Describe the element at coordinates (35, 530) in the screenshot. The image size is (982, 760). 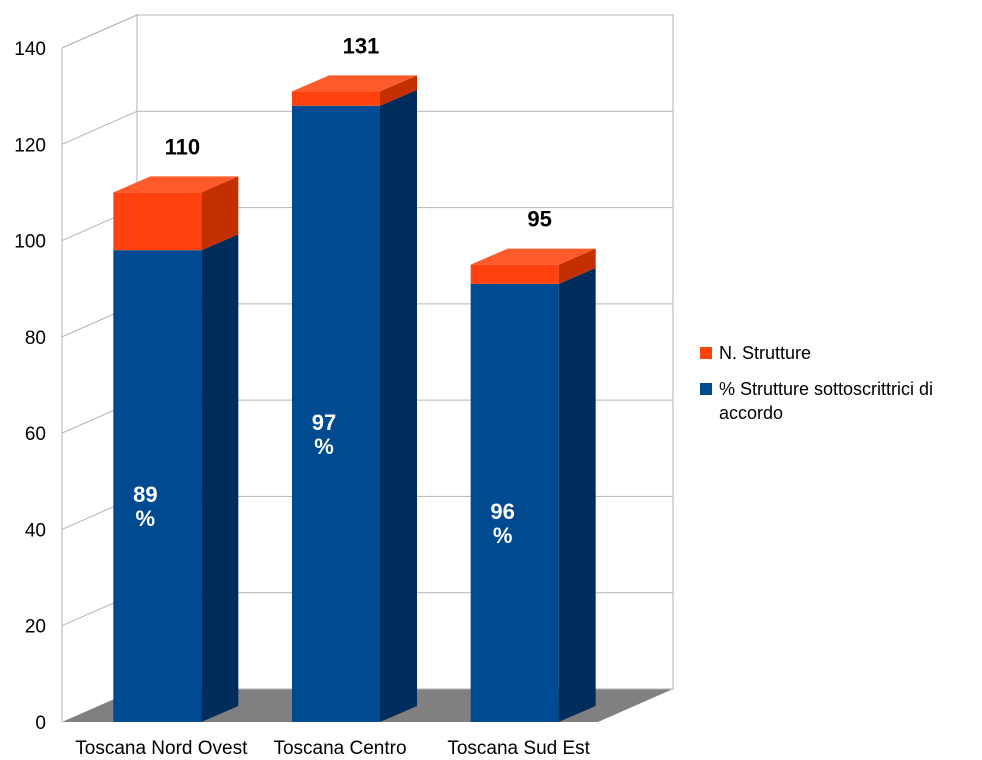
I see `y-tick-label: 40` at that location.